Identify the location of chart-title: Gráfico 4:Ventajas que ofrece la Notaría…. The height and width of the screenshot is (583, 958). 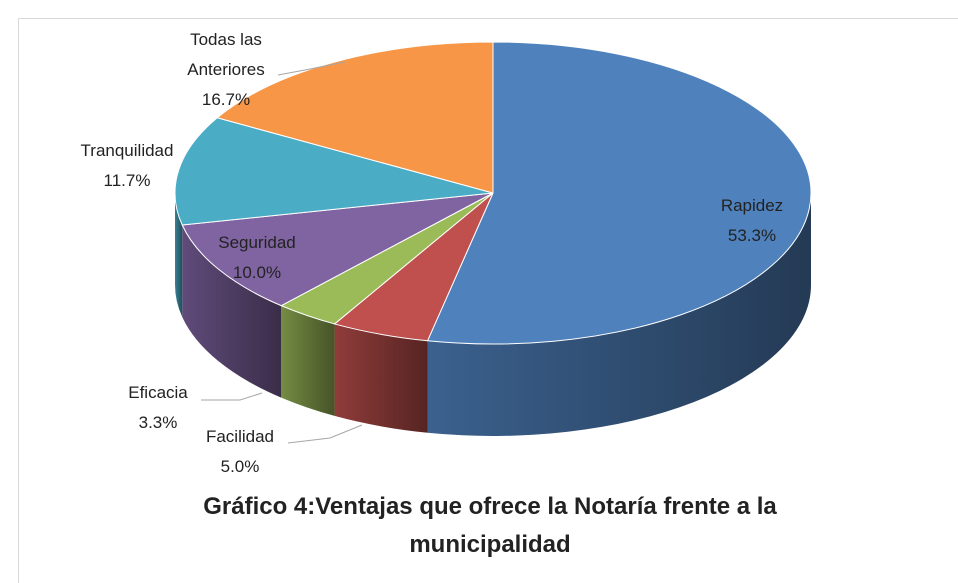
(490, 525).